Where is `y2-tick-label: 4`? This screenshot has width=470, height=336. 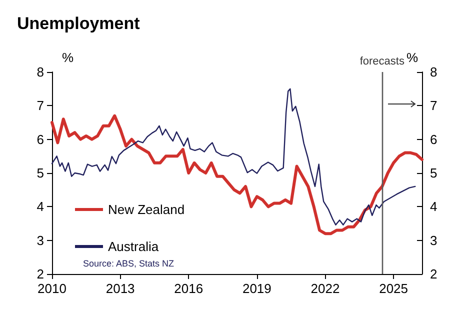
y2-tick-label: 4 is located at coordinates (434, 206).